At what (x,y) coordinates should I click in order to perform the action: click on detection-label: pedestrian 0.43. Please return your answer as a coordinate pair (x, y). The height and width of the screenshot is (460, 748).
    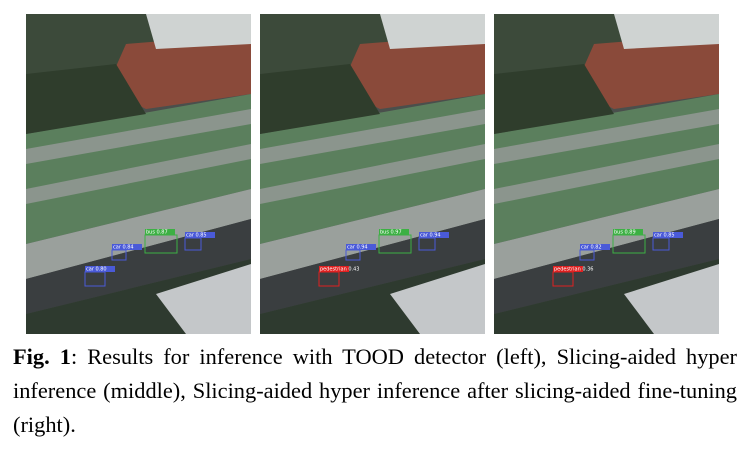
    Looking at the image, I should click on (339, 270).